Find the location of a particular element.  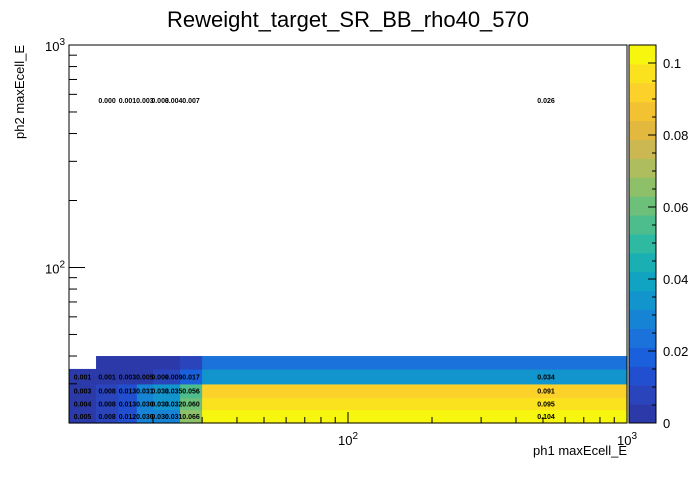

cell-value-label: 0.032 is located at coordinates (174, 405).